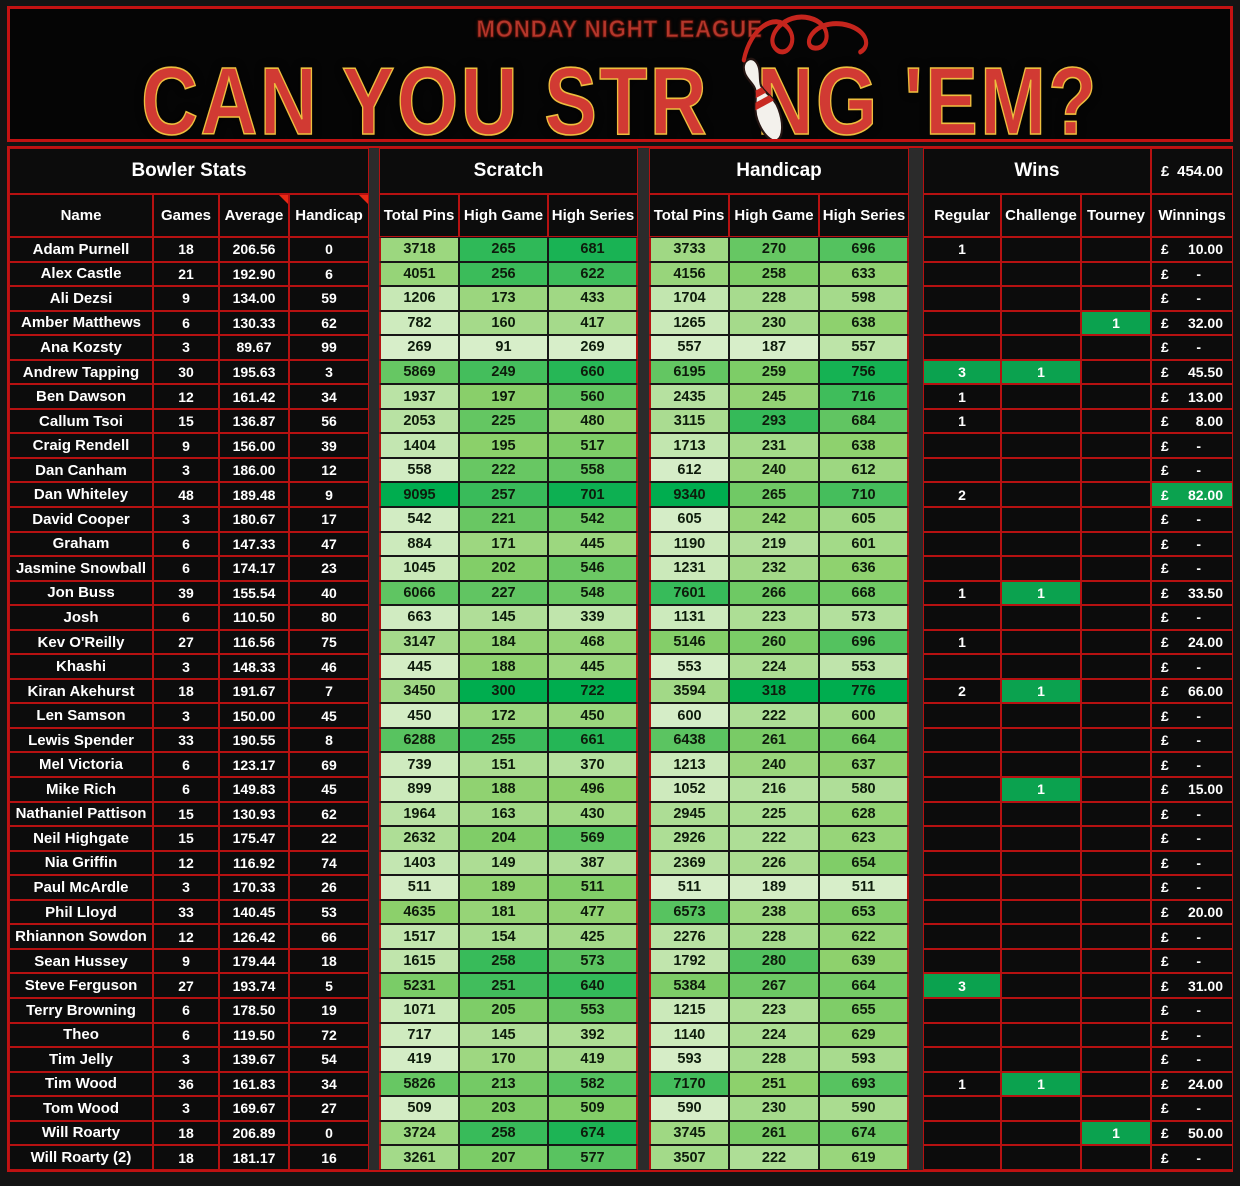  What do you see at coordinates (503, 298) in the screenshot?
I see `scratch-high-game-cell: 173` at bounding box center [503, 298].